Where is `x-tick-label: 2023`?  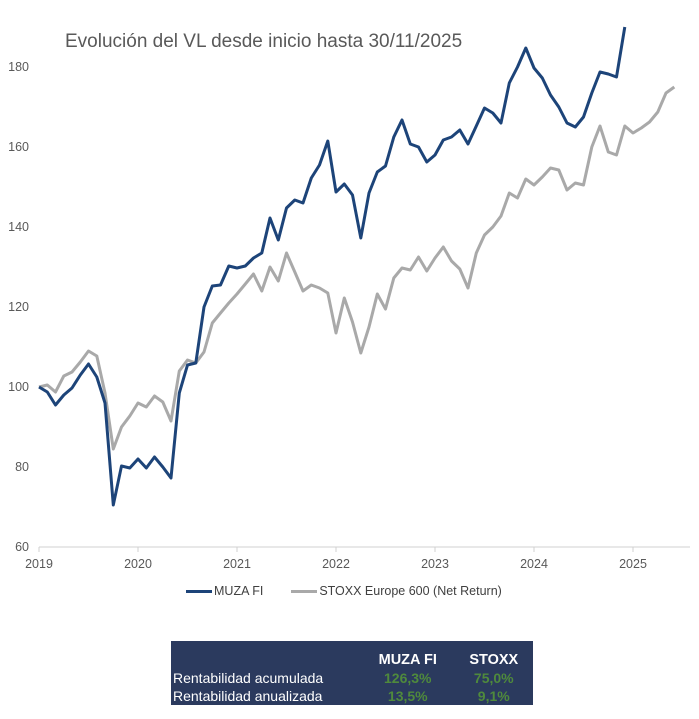 x-tick-label: 2023 is located at coordinates (435, 564).